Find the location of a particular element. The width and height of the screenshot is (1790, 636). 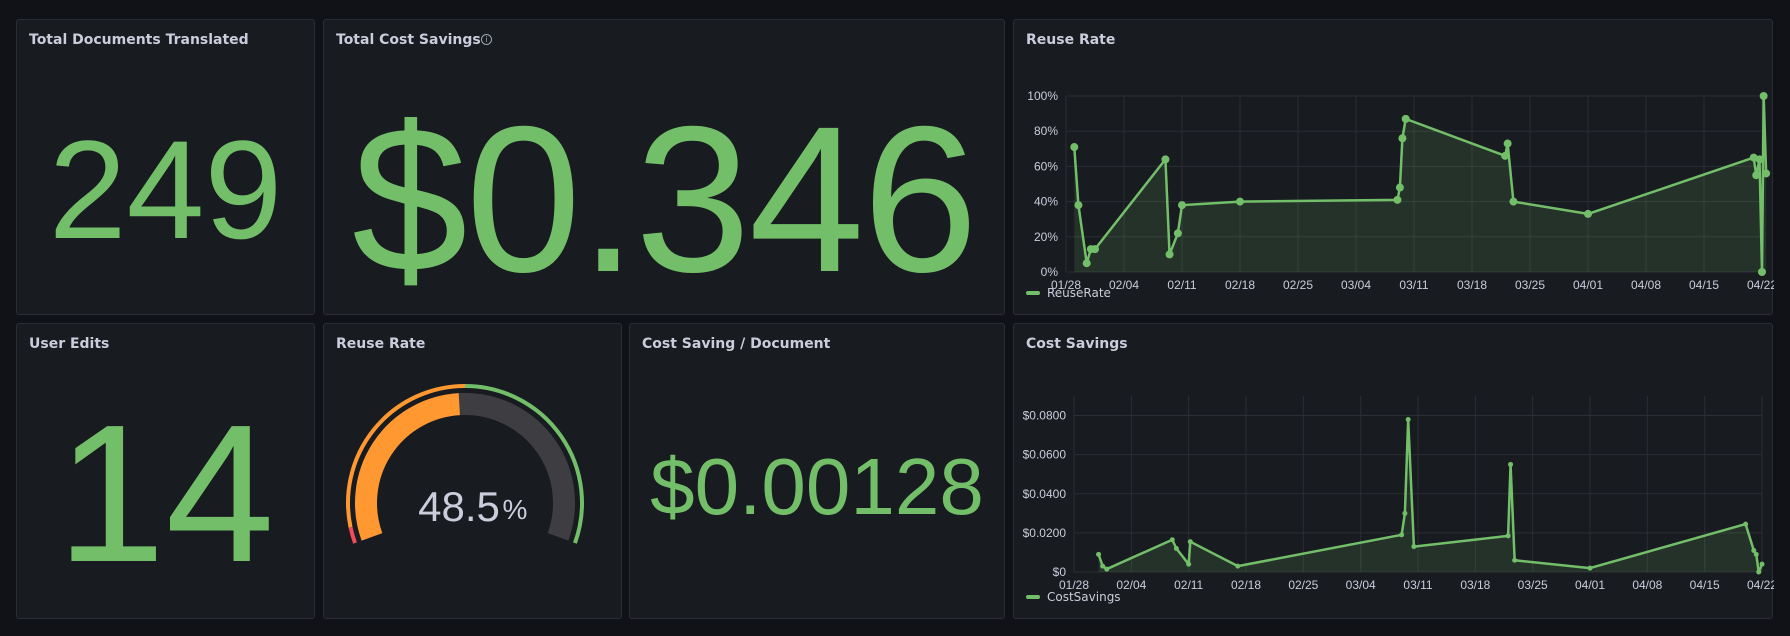

threshold-orange is located at coordinates (406, 456).